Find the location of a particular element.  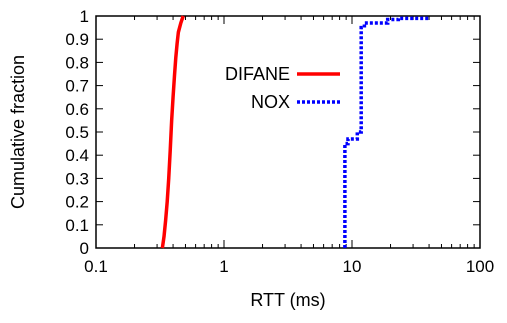

y-tick-label: 0.8 is located at coordinates (77, 62).